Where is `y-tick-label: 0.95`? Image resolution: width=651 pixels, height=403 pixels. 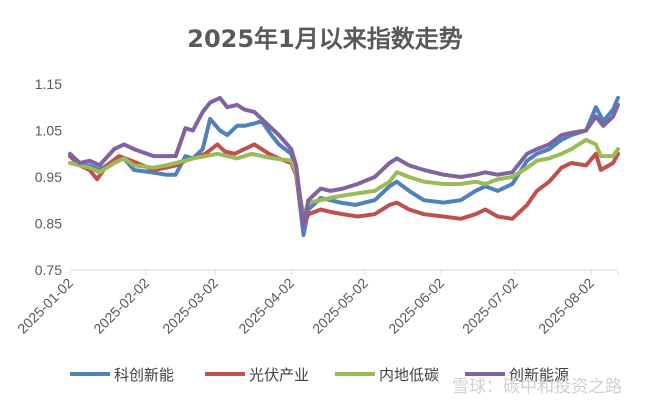 y-tick-label: 0.95 is located at coordinates (48, 177).